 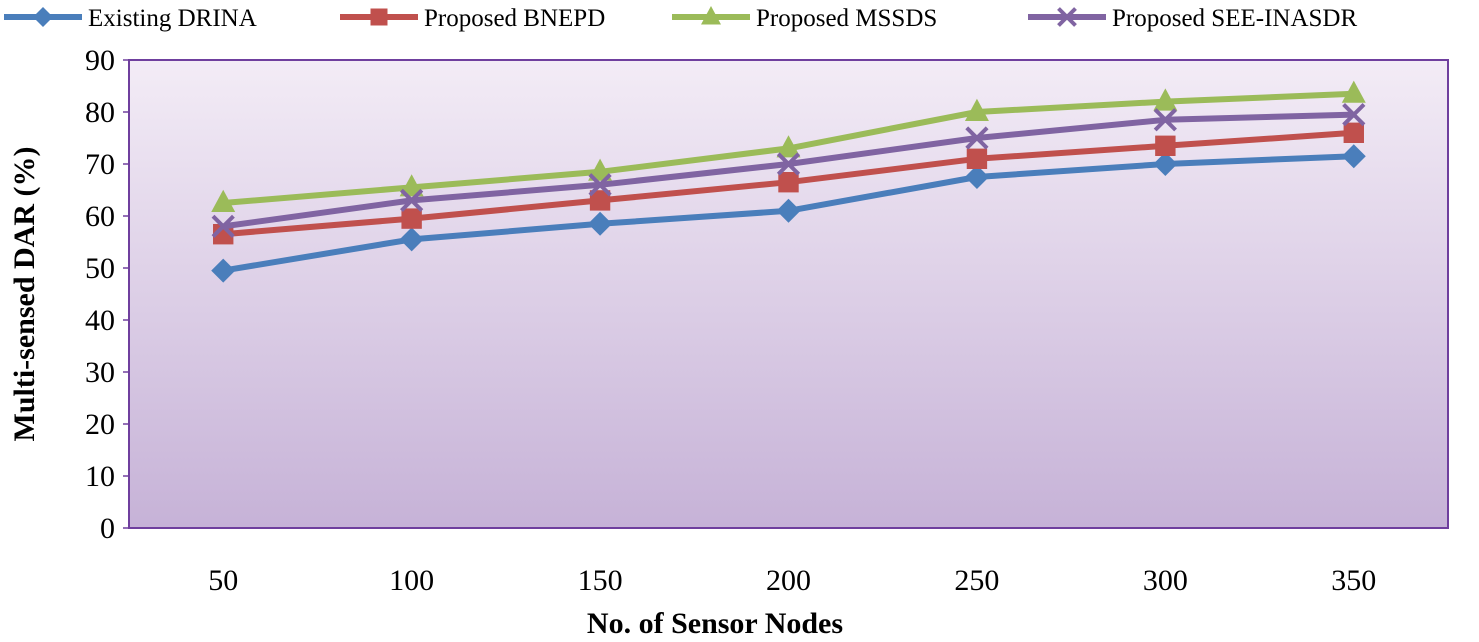 What do you see at coordinates (172, 18) in the screenshot?
I see `legend-label: Existing DRINA` at bounding box center [172, 18].